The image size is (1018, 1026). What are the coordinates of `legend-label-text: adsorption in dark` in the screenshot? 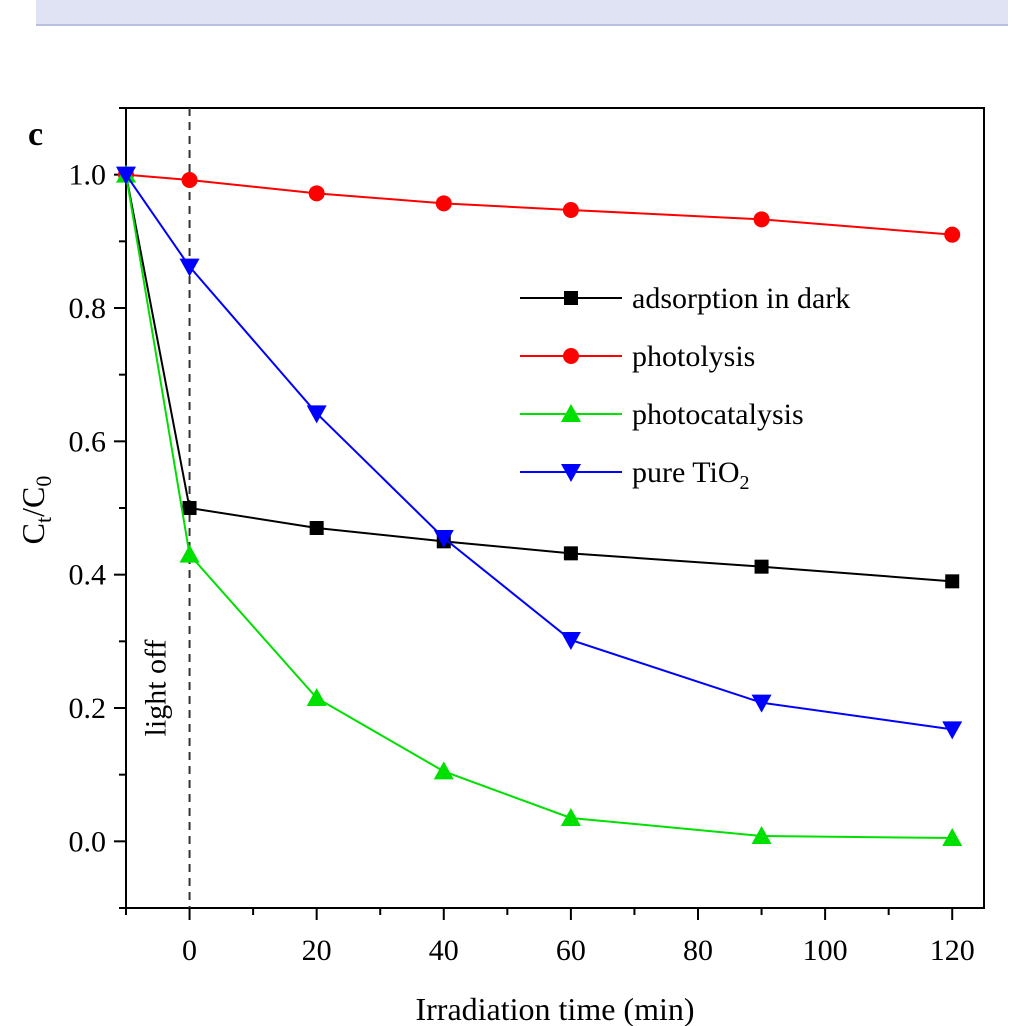 It's located at (741, 298).